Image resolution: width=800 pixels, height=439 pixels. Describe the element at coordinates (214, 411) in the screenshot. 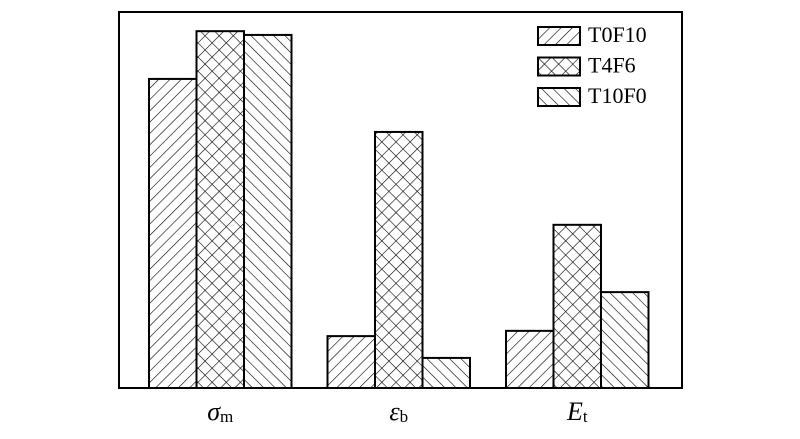

I see `category-symbol: σ` at that location.